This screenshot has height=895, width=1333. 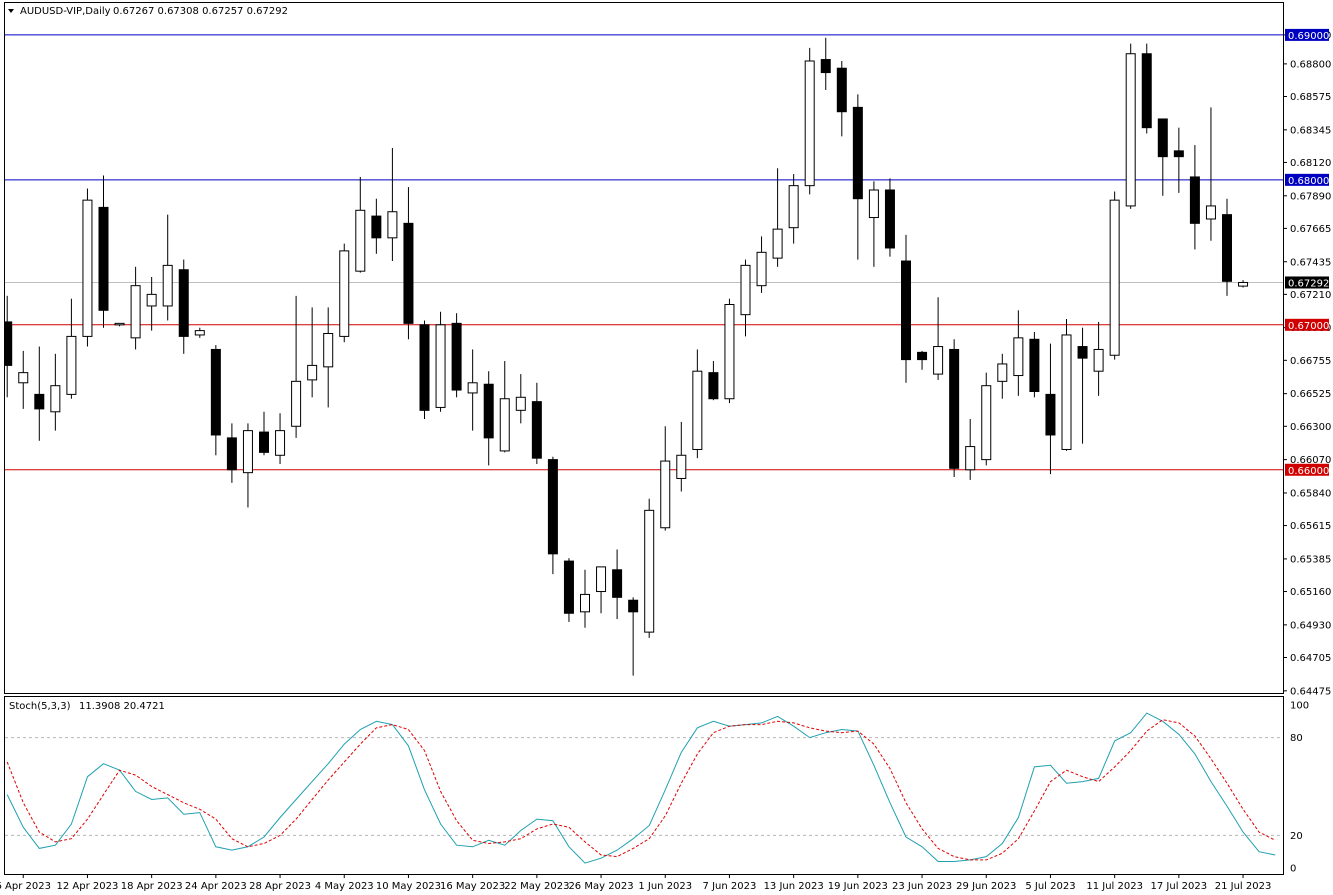 I want to click on support-level-badge, so click(x=1307, y=469).